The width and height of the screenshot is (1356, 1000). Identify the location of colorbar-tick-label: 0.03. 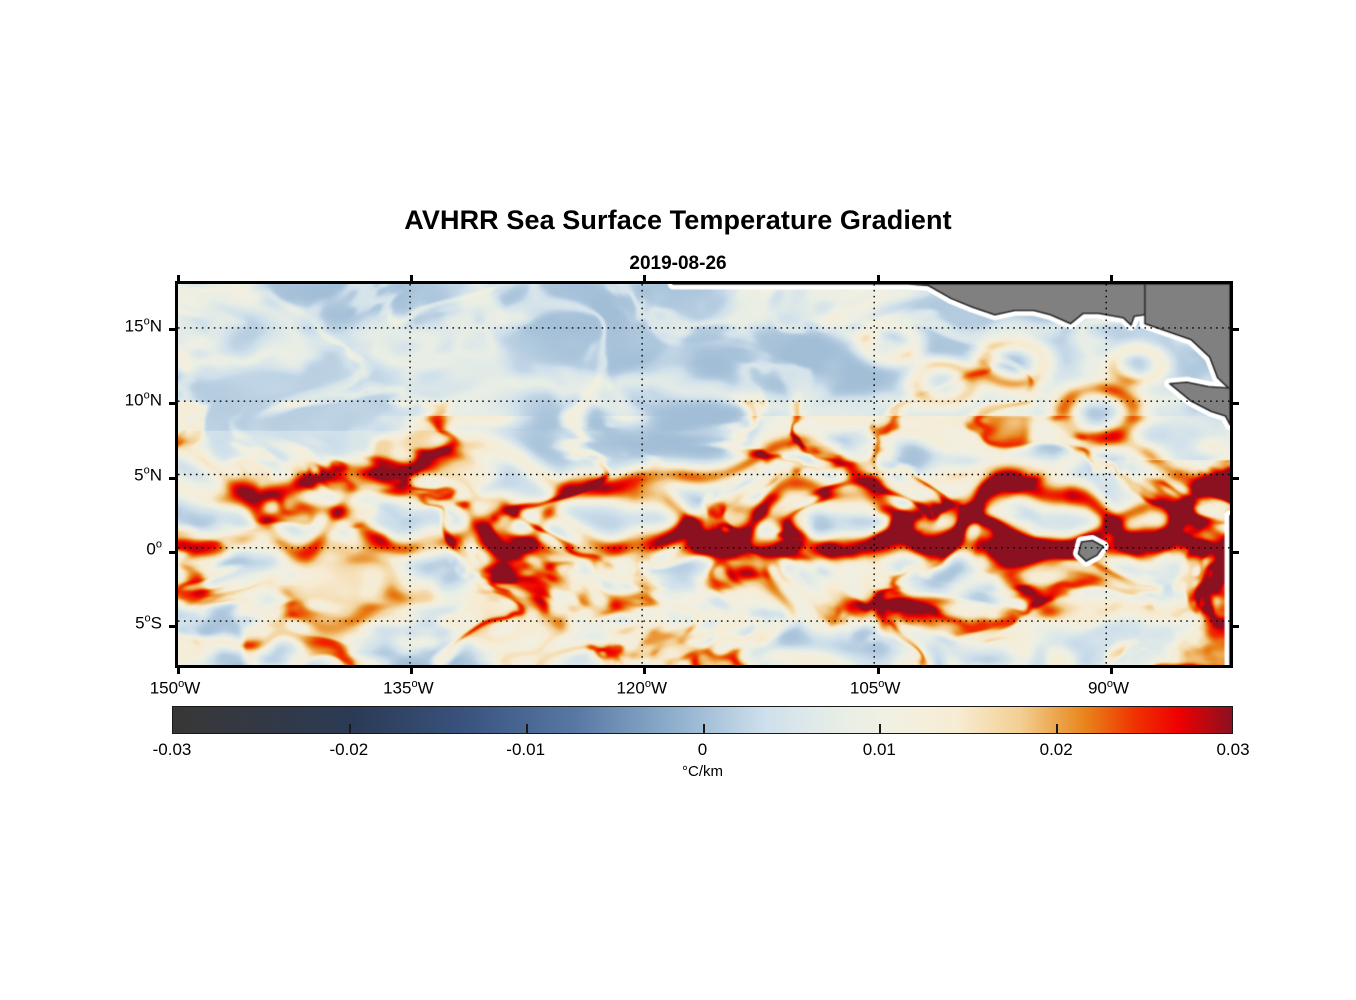
(1233, 749).